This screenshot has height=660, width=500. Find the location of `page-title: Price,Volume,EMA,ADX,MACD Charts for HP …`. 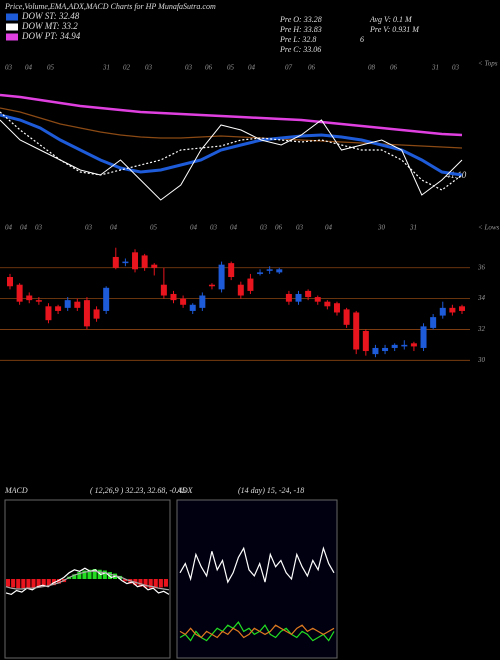

page-title: Price,Volume,EMA,ADX,MACD Charts for HP … is located at coordinates (110, 6).